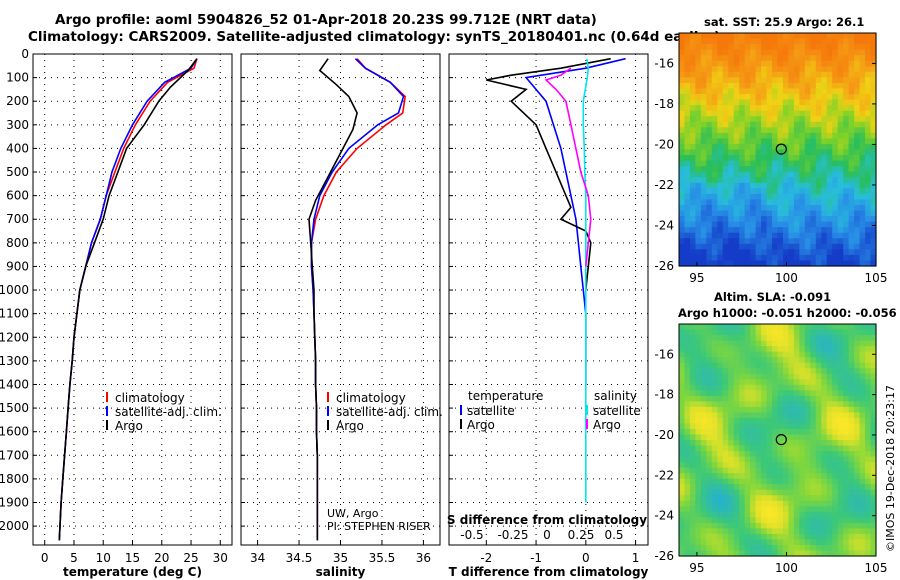  Describe the element at coordinates (257, 558) in the screenshot. I see `salinity-xtick-label-0: 34` at that location.